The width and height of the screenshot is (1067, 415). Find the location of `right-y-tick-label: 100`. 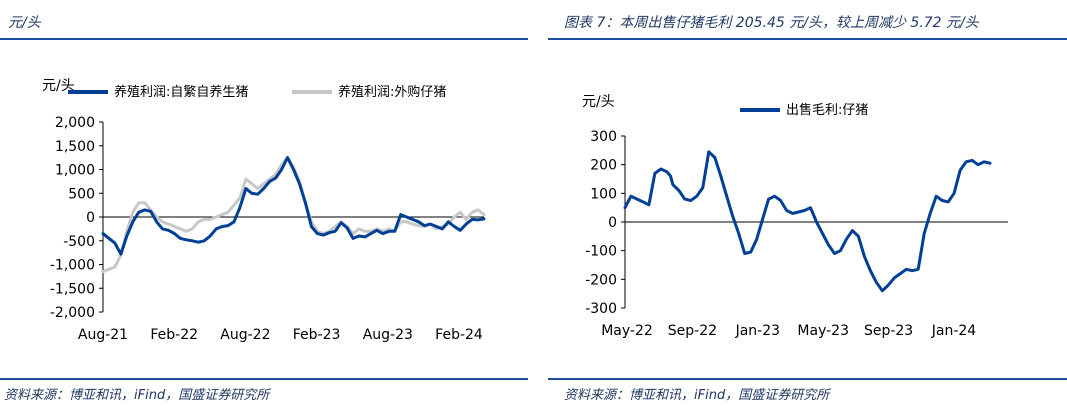

right-y-tick-label: 100 is located at coordinates (603, 194).